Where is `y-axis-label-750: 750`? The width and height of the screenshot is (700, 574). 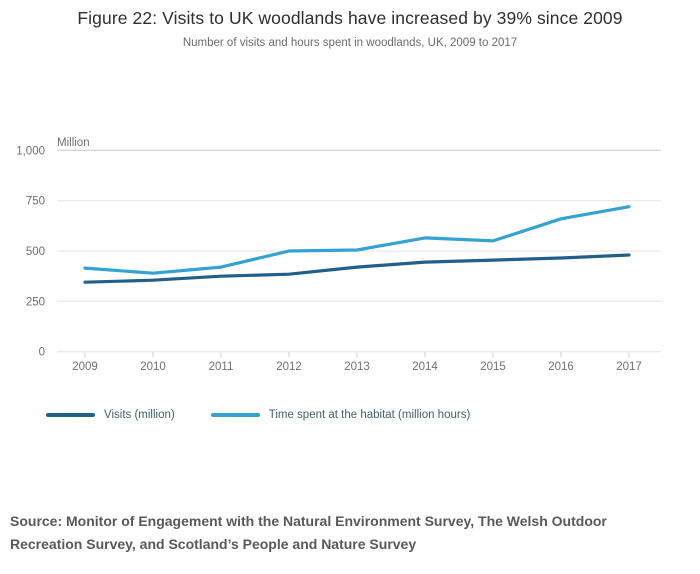
y-axis-label-750: 750 is located at coordinates (35, 202).